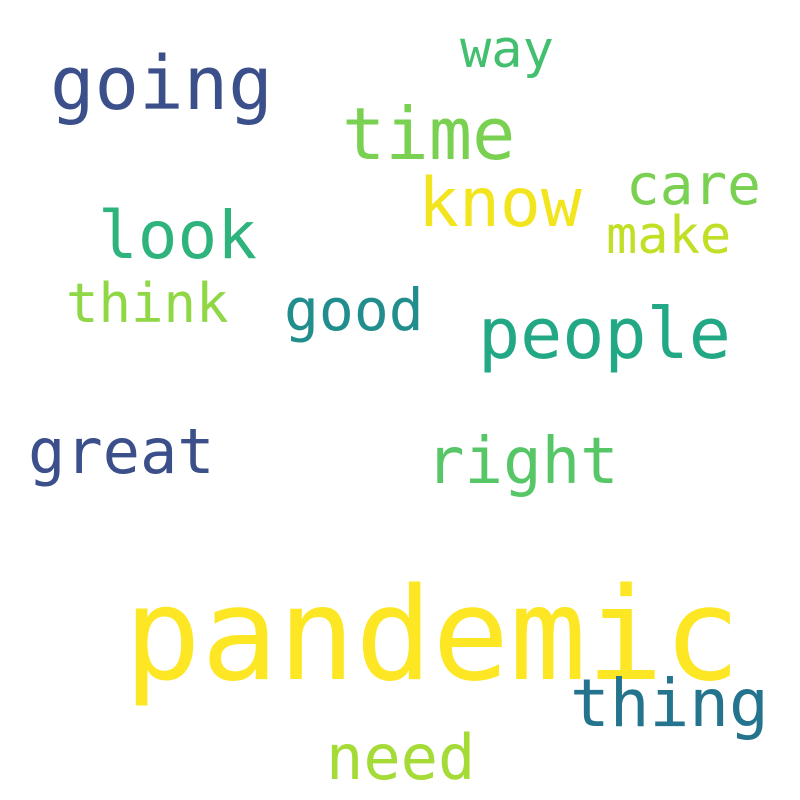 This screenshot has height=800, width=800. What do you see at coordinates (147, 303) in the screenshot?
I see `word-think: think` at bounding box center [147, 303].